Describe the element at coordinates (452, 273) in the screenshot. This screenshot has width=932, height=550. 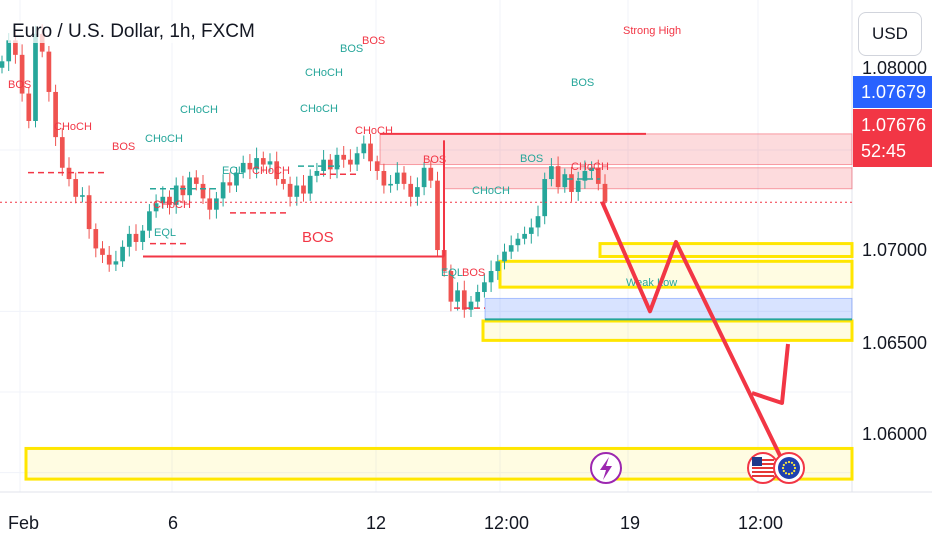
I see `structure-label: EQL` at that location.